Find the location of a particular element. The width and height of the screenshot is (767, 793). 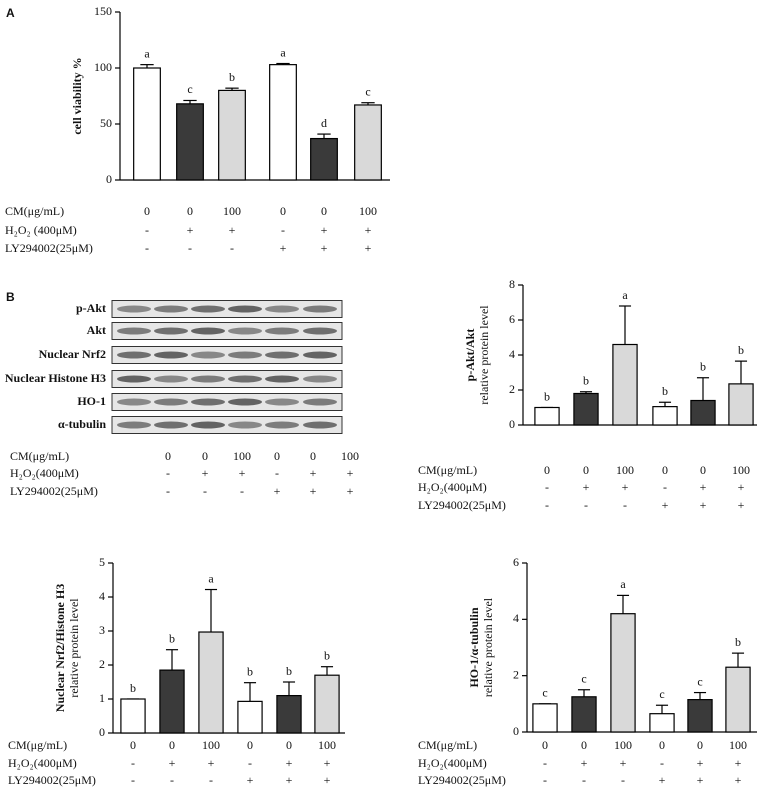

band-label: Akt is located at coordinates (96, 330).